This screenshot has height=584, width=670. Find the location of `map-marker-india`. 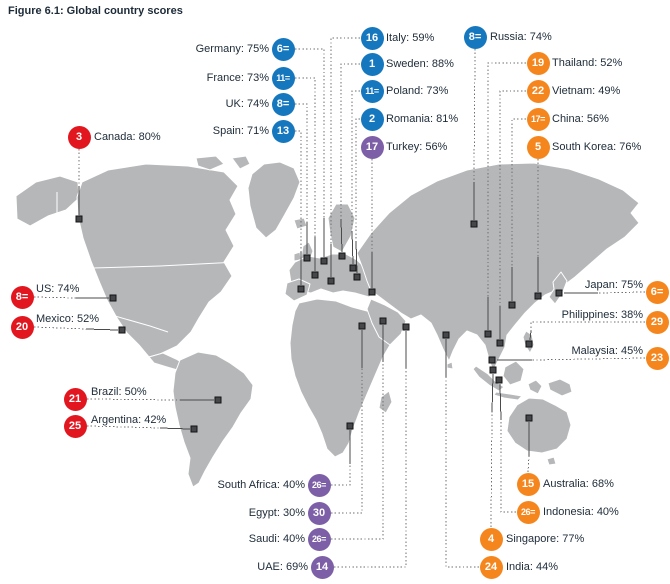

map-marker-india is located at coordinates (446, 335).